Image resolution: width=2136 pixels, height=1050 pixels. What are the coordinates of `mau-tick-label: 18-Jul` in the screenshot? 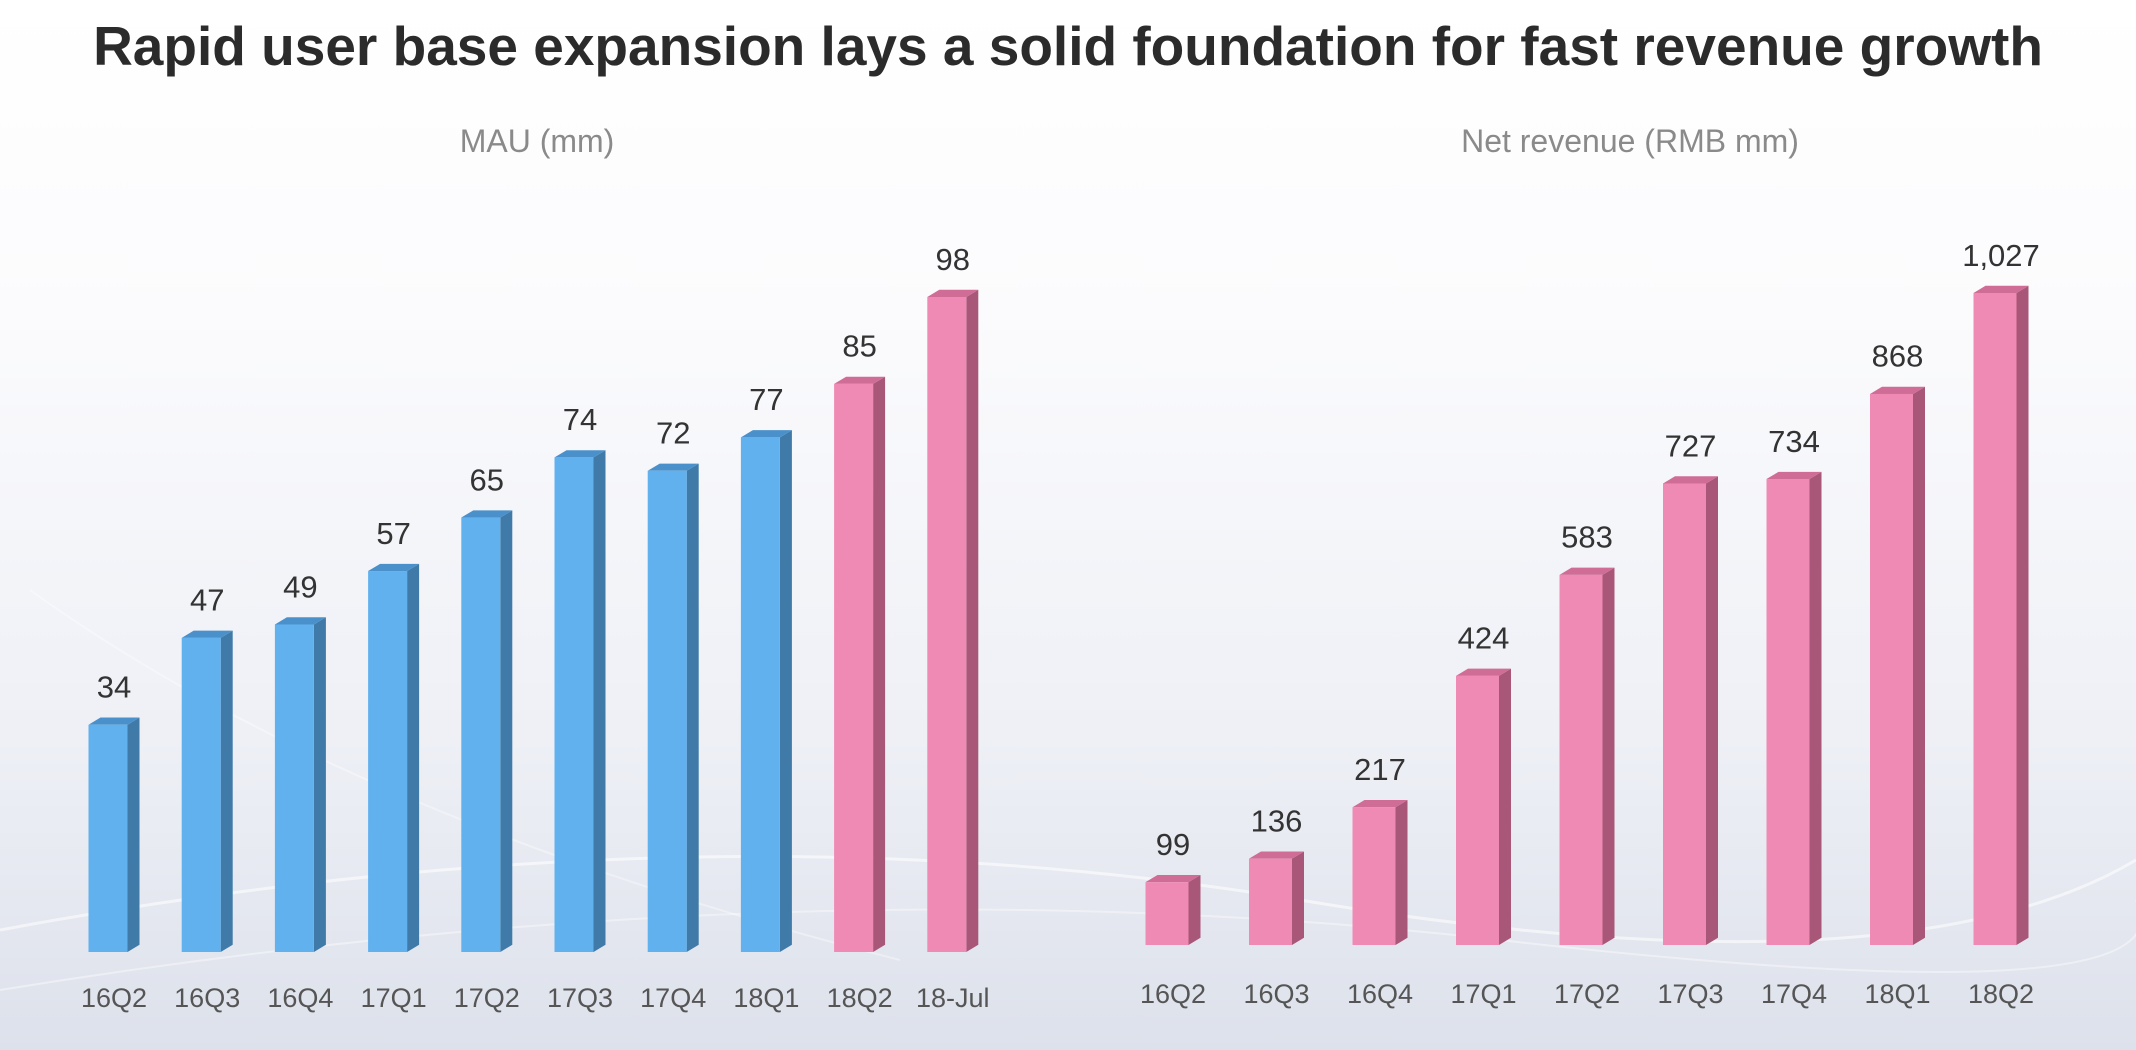 It's located at (953, 998).